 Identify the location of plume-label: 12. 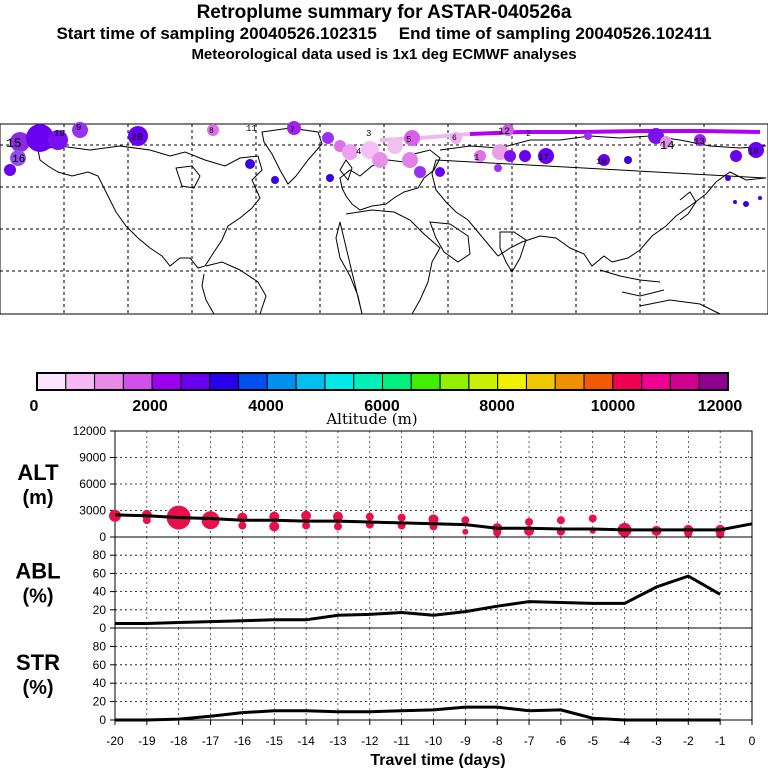
(504, 132).